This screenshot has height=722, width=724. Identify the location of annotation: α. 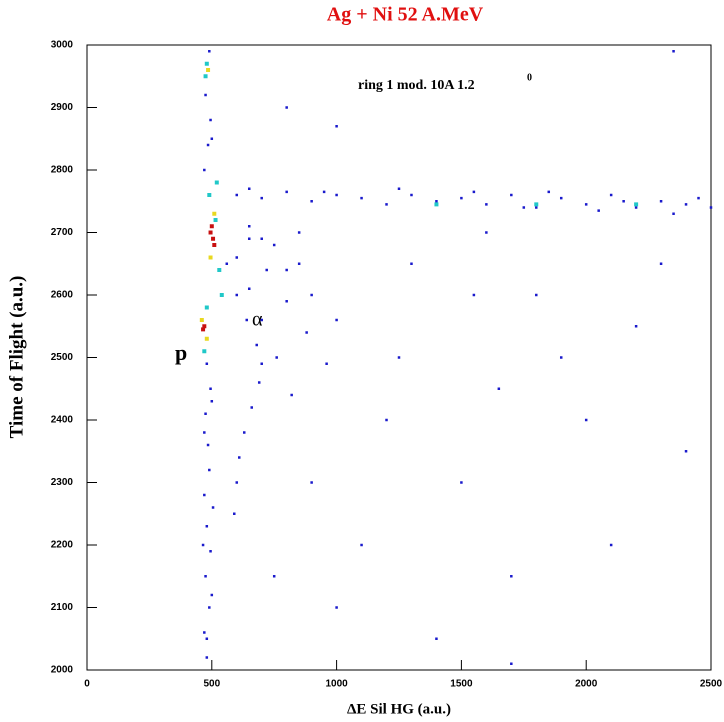
(257, 320).